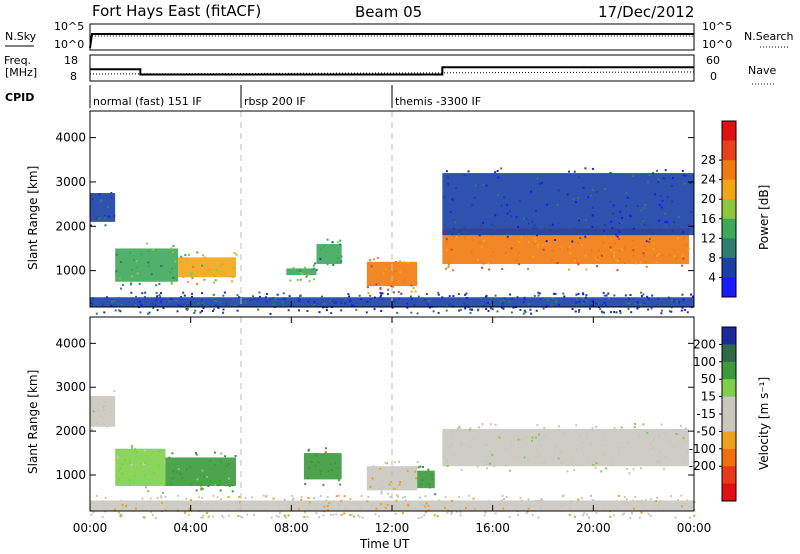 Image resolution: width=800 pixels, height=554 pixels. I want to click on date-label: 17/Dec/2012, so click(646, 12).